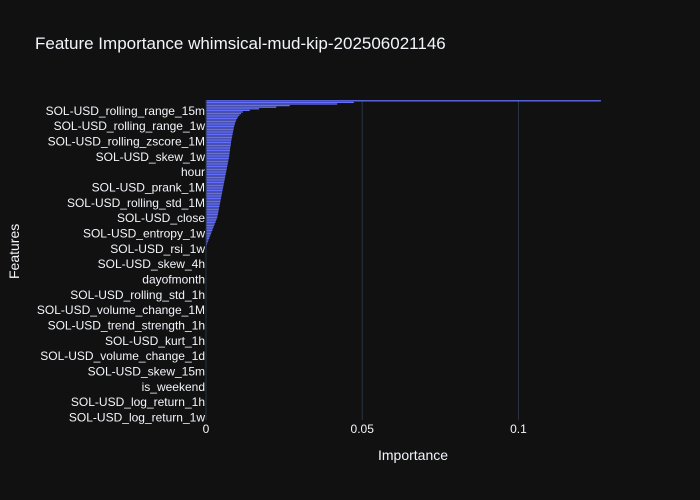 Image resolution: width=700 pixels, height=500 pixels. I want to click on y-tick-label: SOL-USD_rolling_std_1h, so click(137, 295).